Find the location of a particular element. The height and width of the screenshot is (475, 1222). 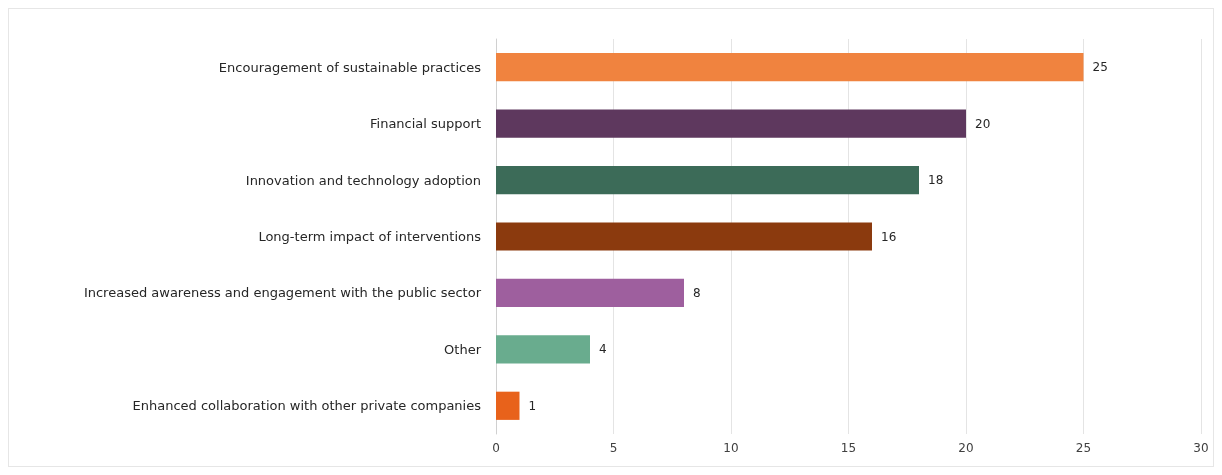

x-tick-label: 5 is located at coordinates (613, 448).